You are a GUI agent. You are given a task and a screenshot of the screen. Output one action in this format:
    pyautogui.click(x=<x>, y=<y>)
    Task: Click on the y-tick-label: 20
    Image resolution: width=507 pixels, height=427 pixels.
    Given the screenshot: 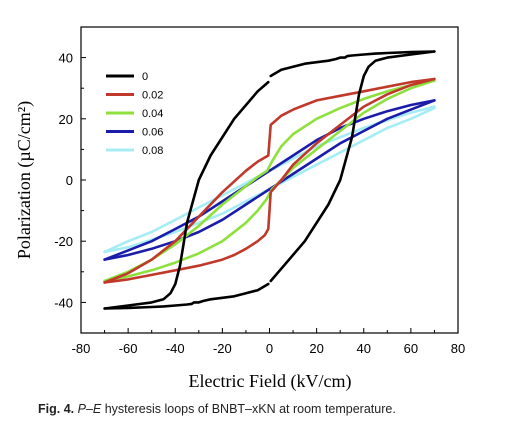 What is the action you would take?
    pyautogui.click(x=66, y=119)
    